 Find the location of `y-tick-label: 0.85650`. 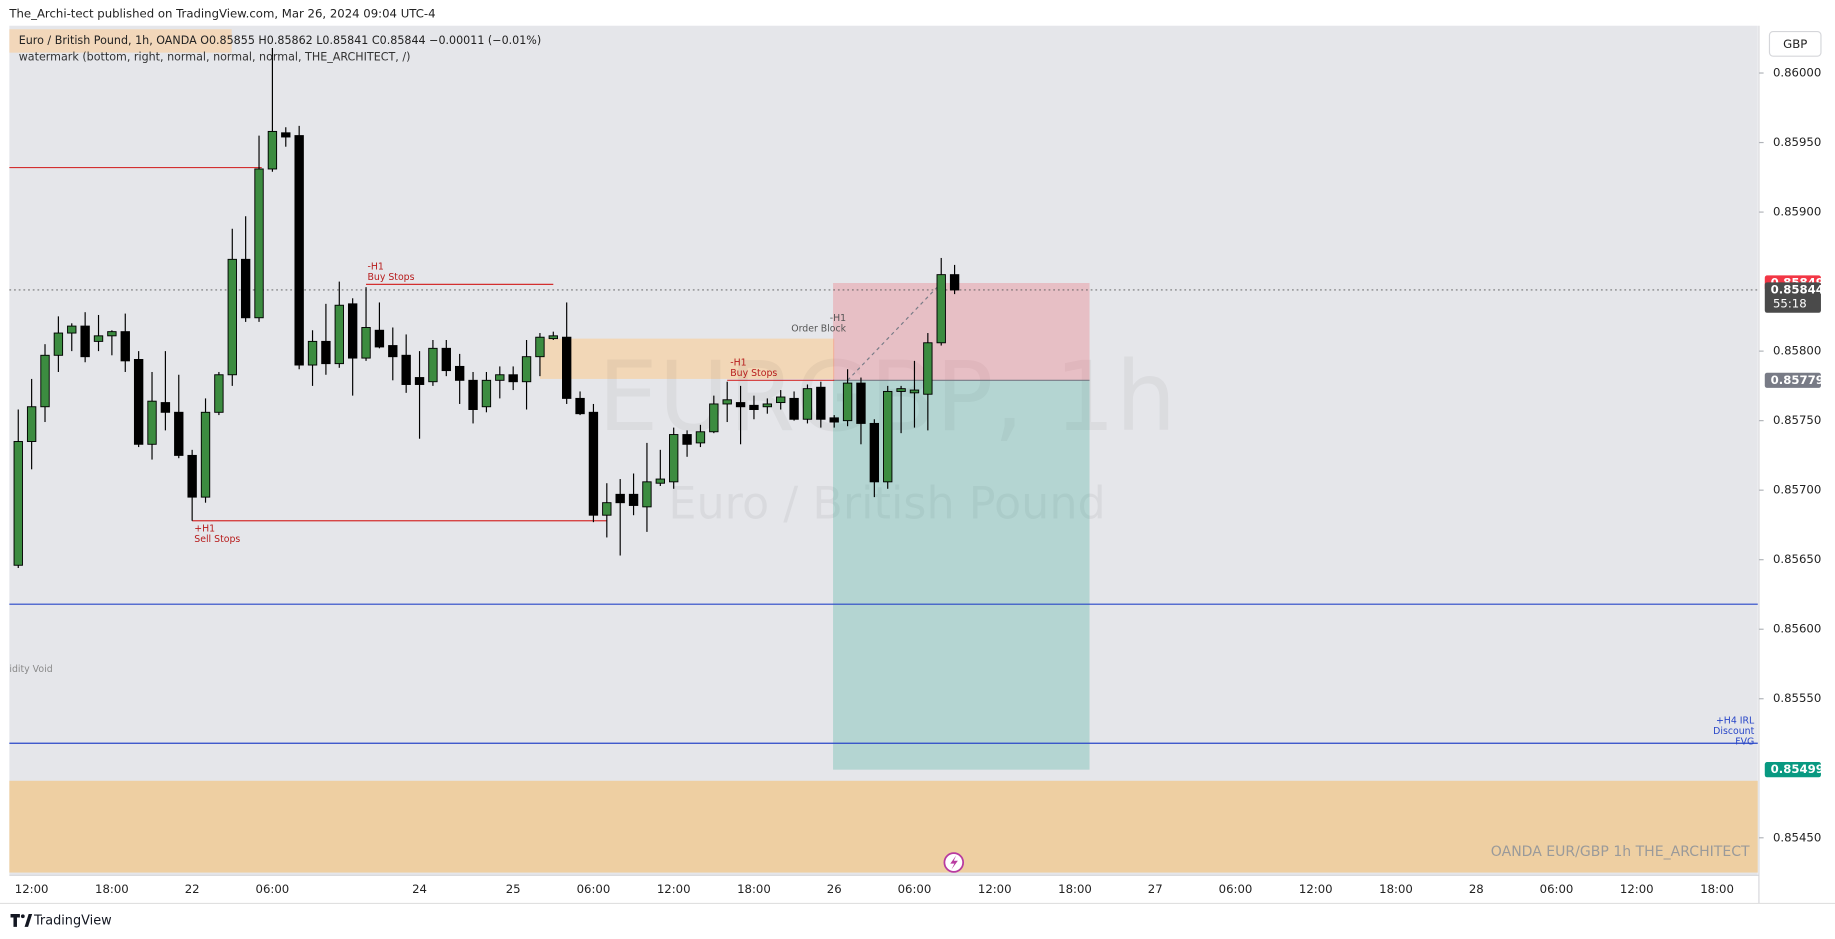

y-tick-label: 0.85650 is located at coordinates (1797, 559).